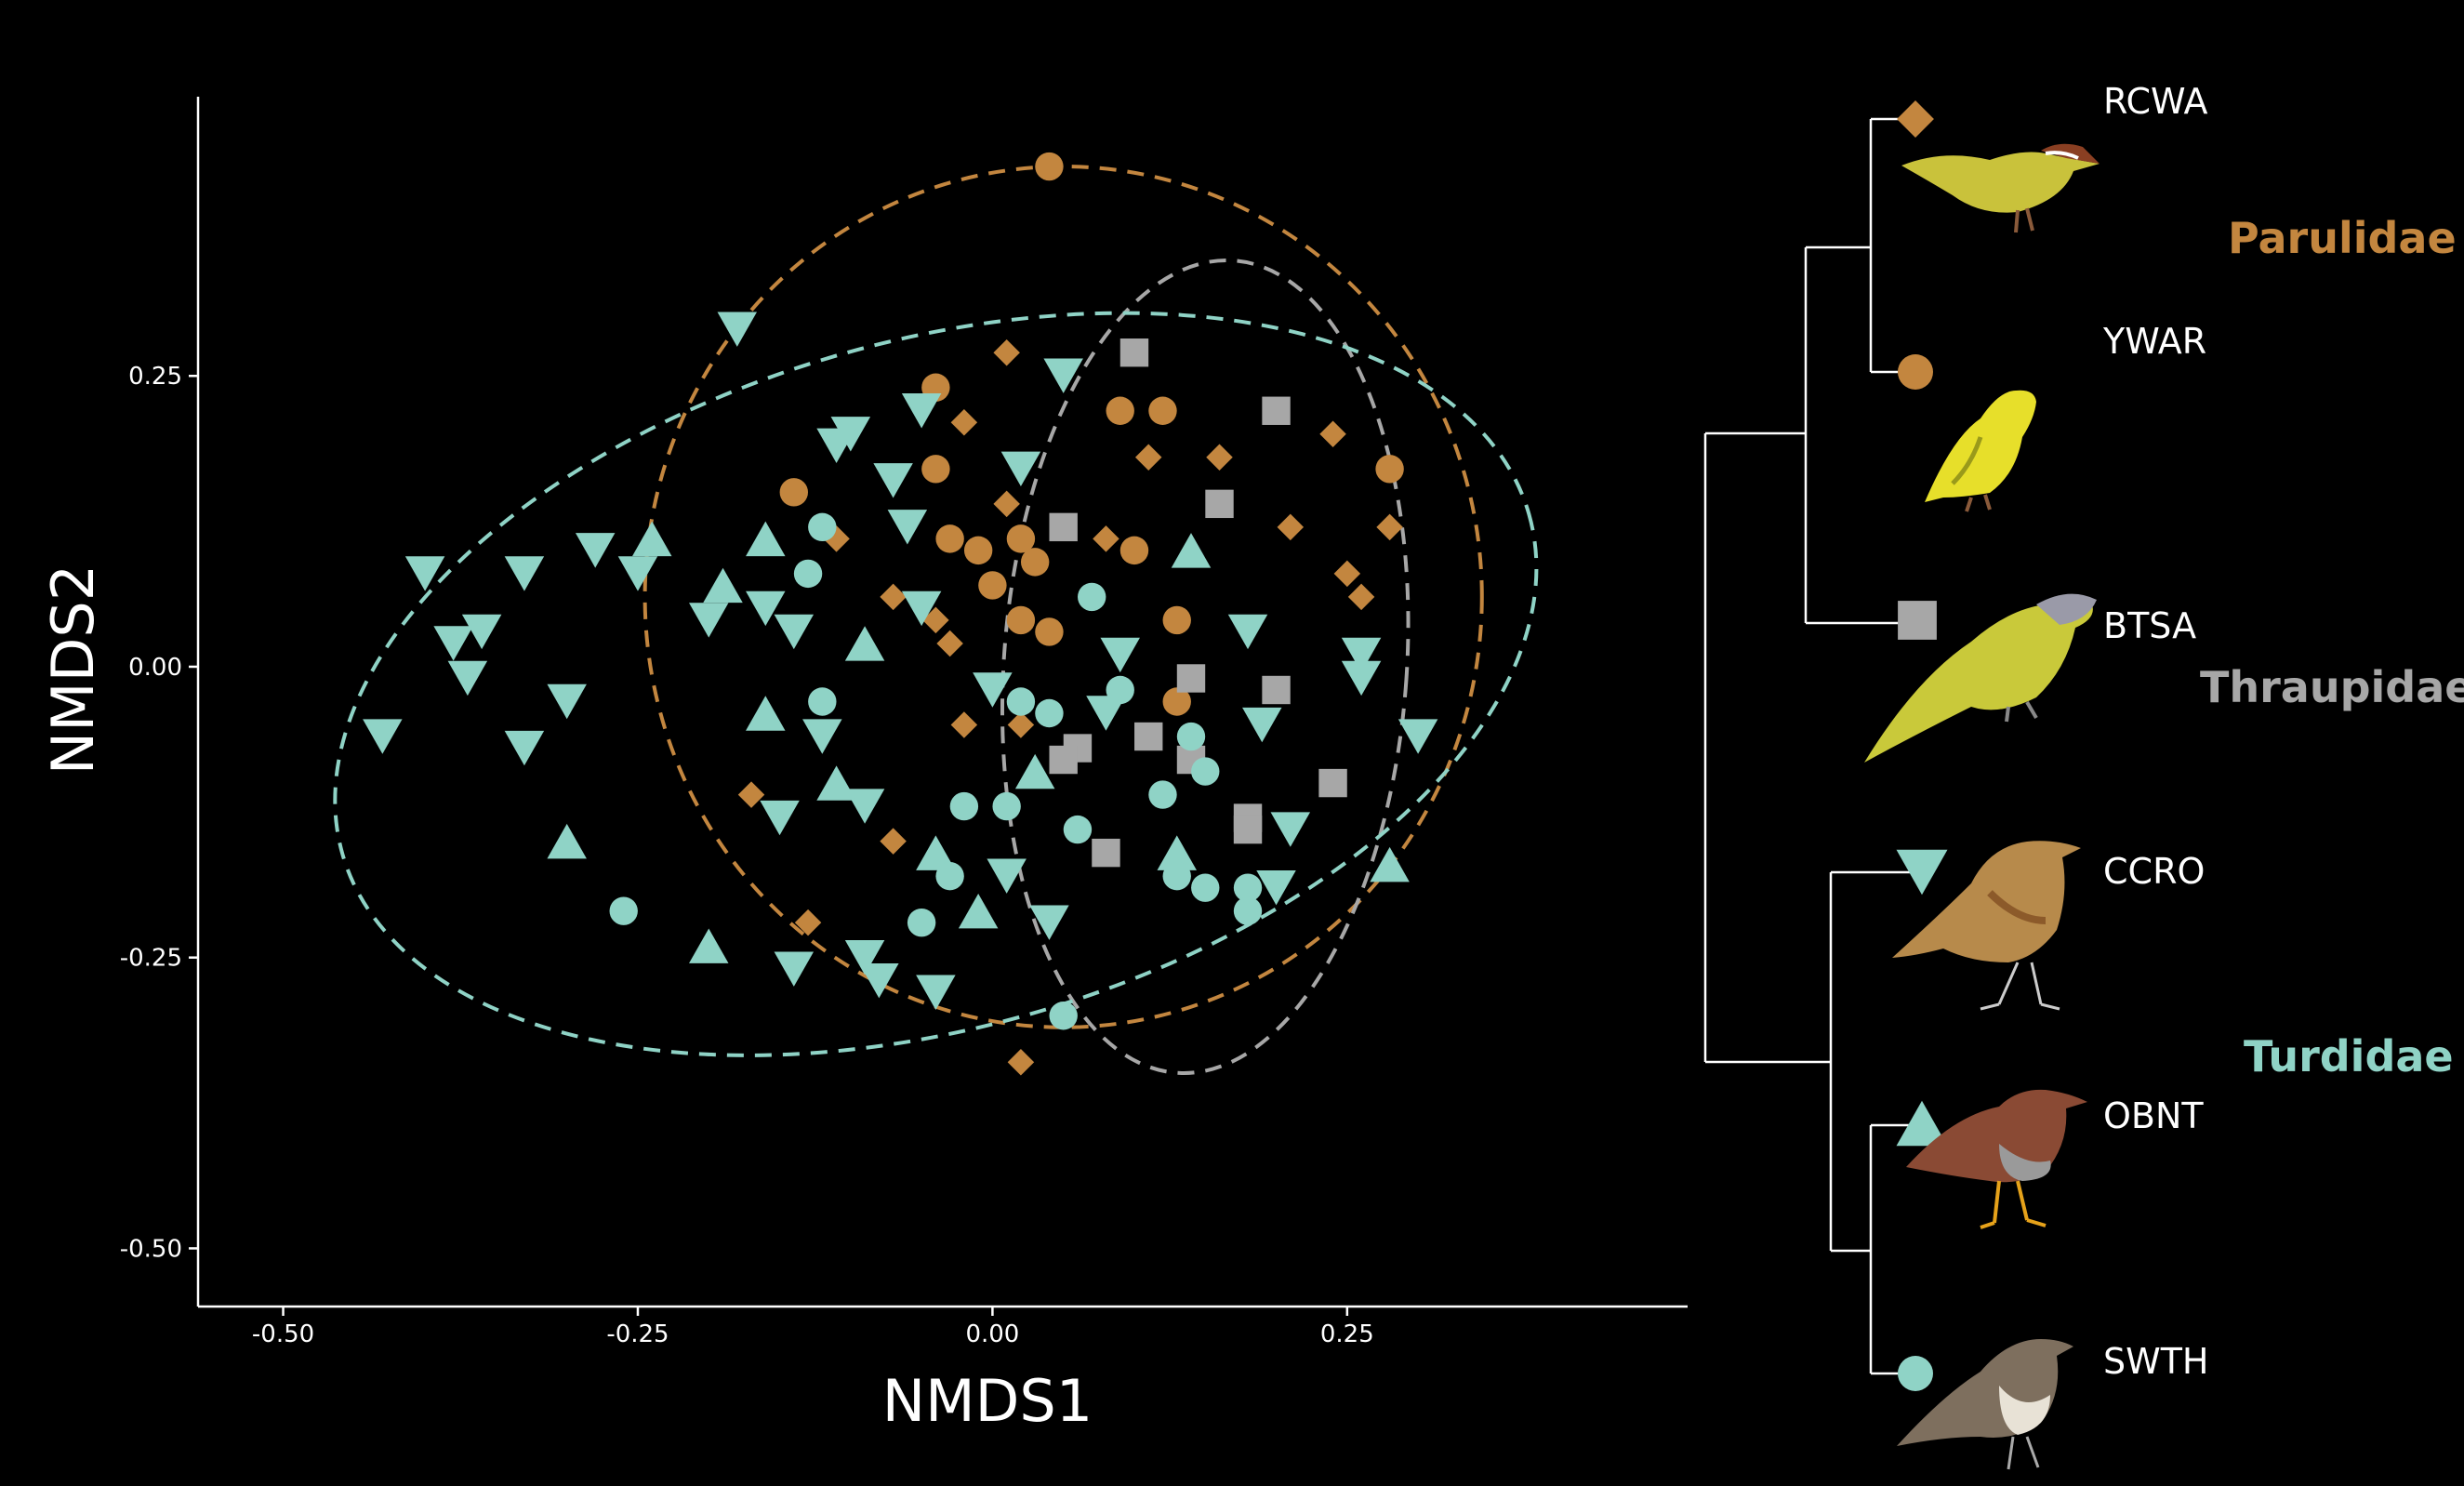  I want to click on family-label-parulidae: Parulidae, so click(2342, 238).